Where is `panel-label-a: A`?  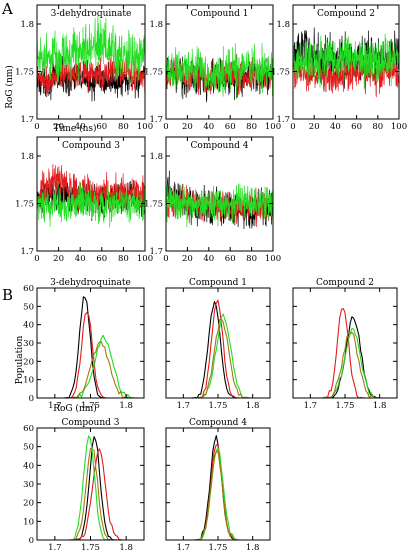
panel-label-a: A is located at coordinates (7, 9).